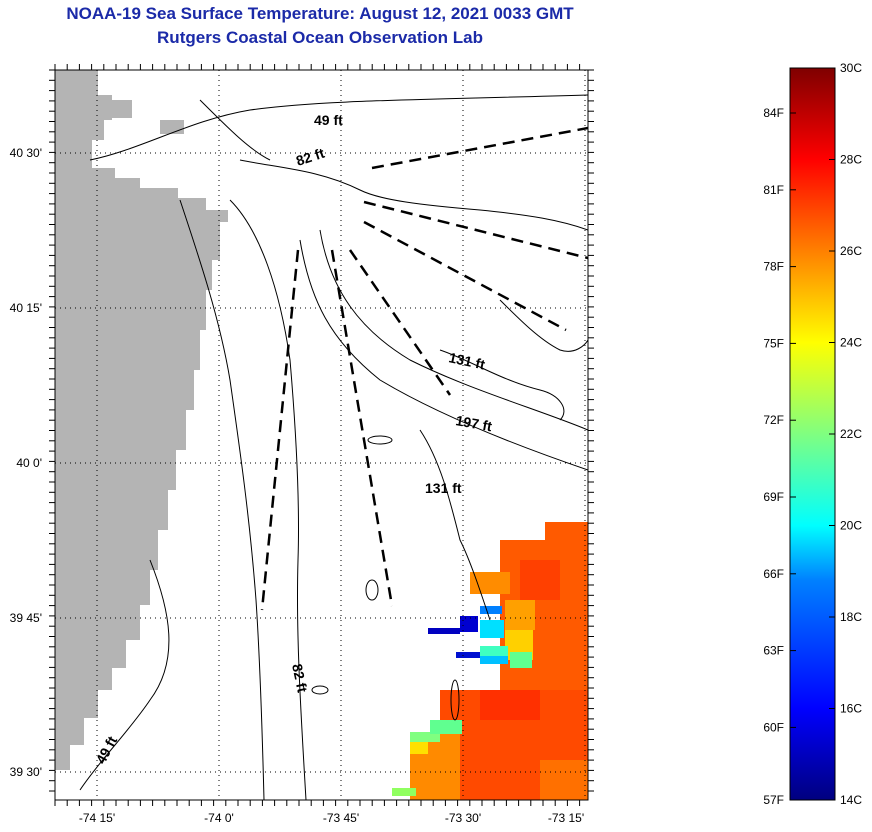 This screenshot has width=872, height=832. Describe the element at coordinates (851, 526) in the screenshot. I see `colorbar-celsius-label: 20C` at that location.